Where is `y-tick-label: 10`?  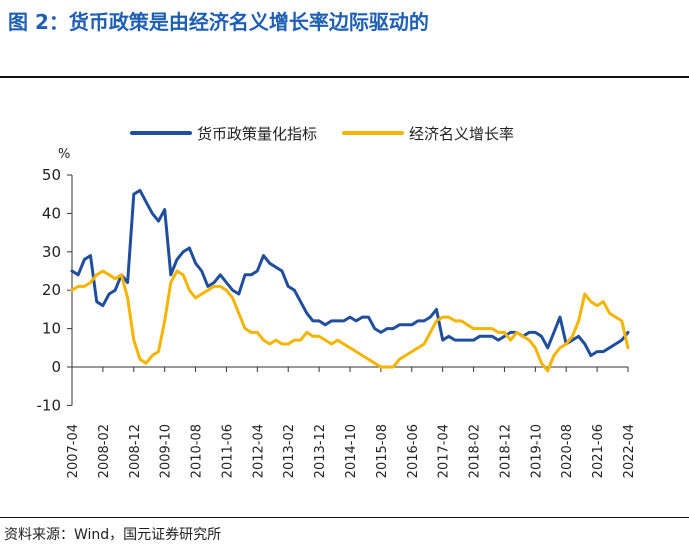
y-tick-label: 10 is located at coordinates (51, 329).